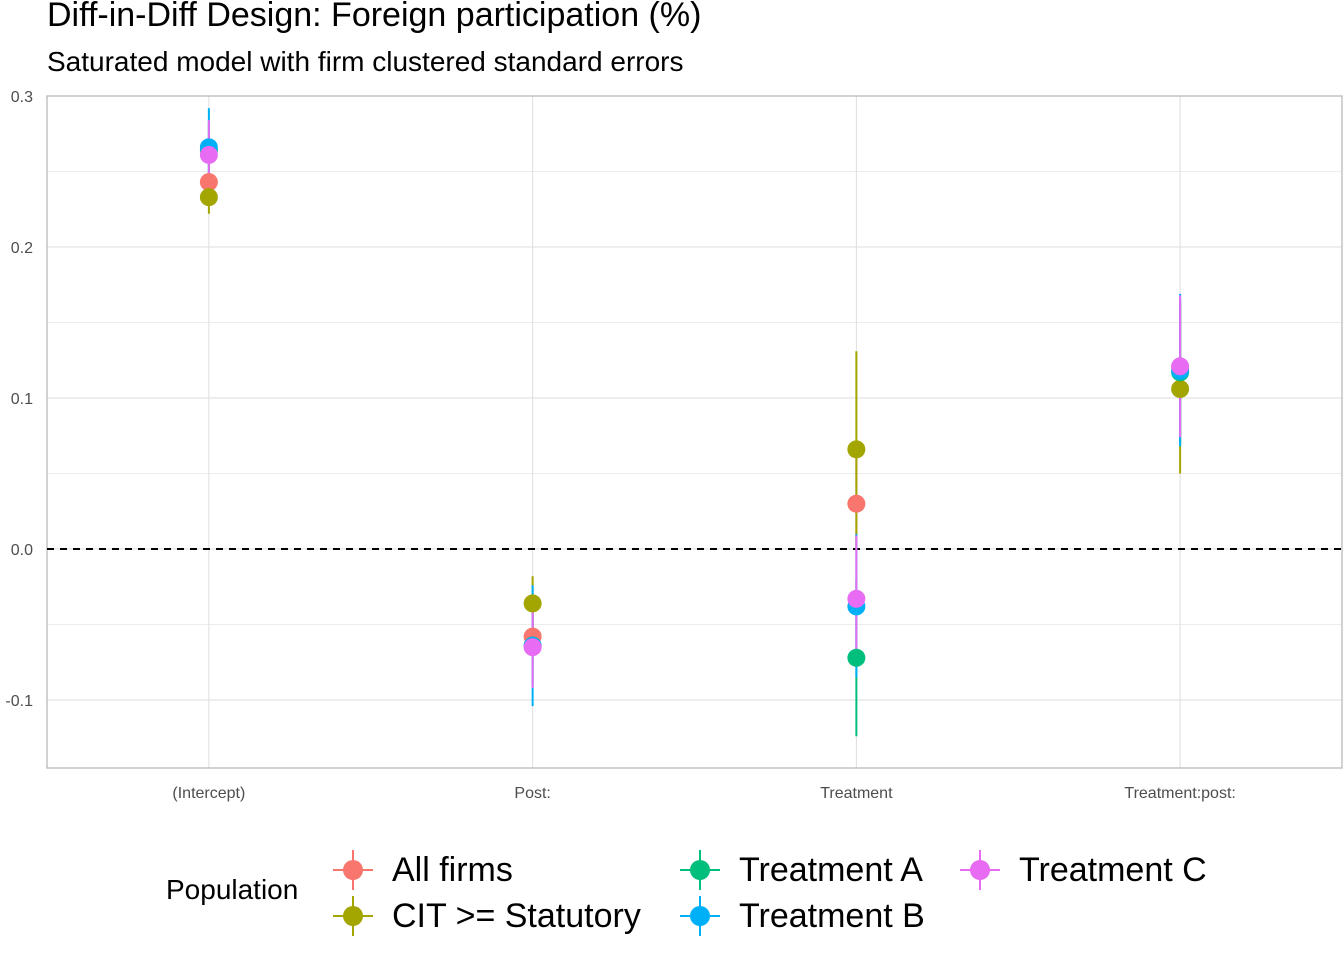  I want to click on y-tick-label: 0.2, so click(22, 248).